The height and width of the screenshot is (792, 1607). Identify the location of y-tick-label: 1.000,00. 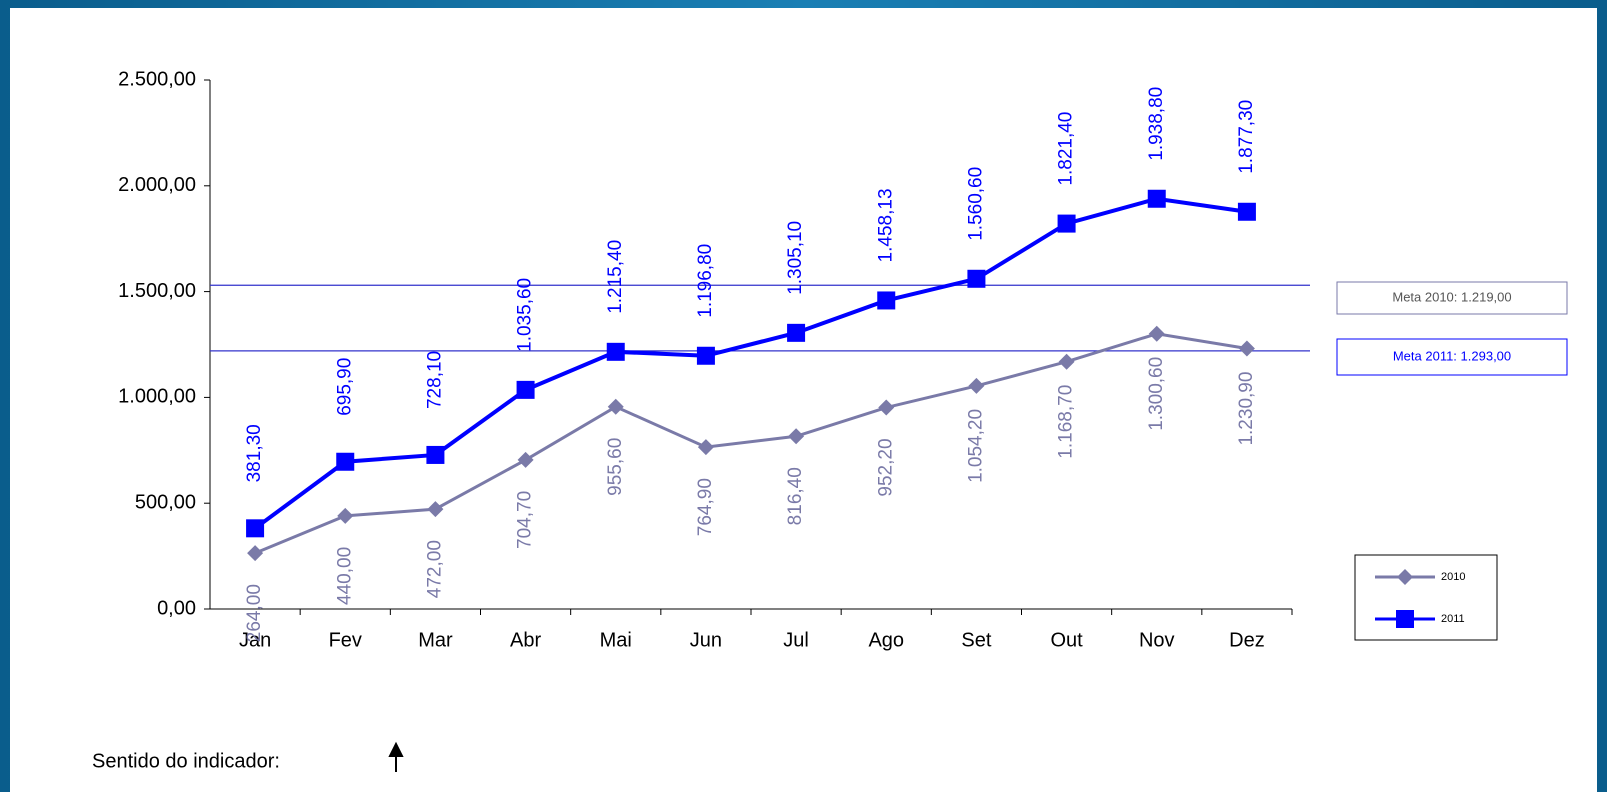
(157, 397).